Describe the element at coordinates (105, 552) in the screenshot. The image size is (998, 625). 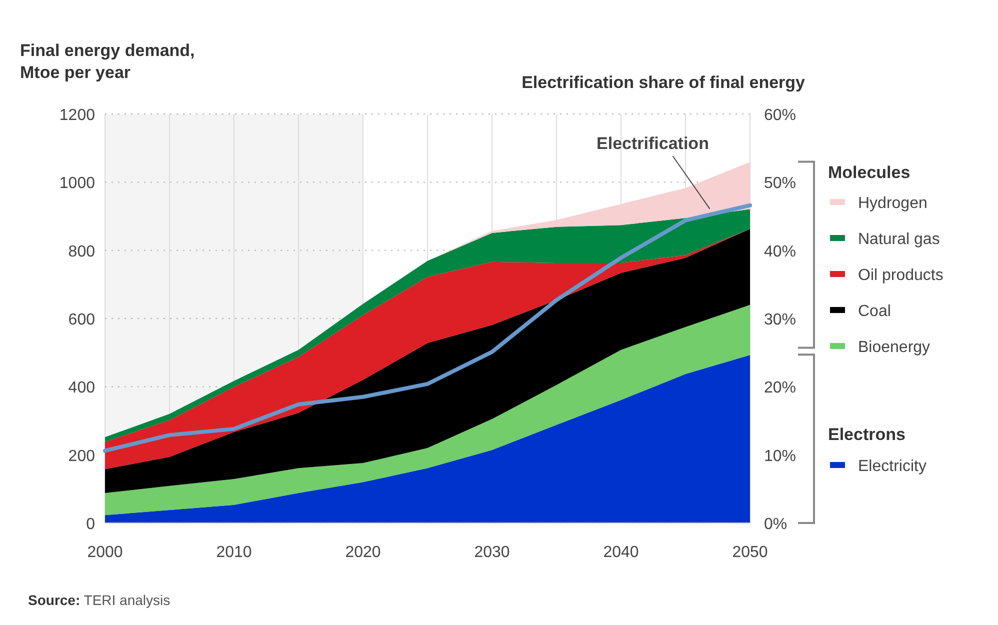
I see `x-tick-label: 2000` at that location.